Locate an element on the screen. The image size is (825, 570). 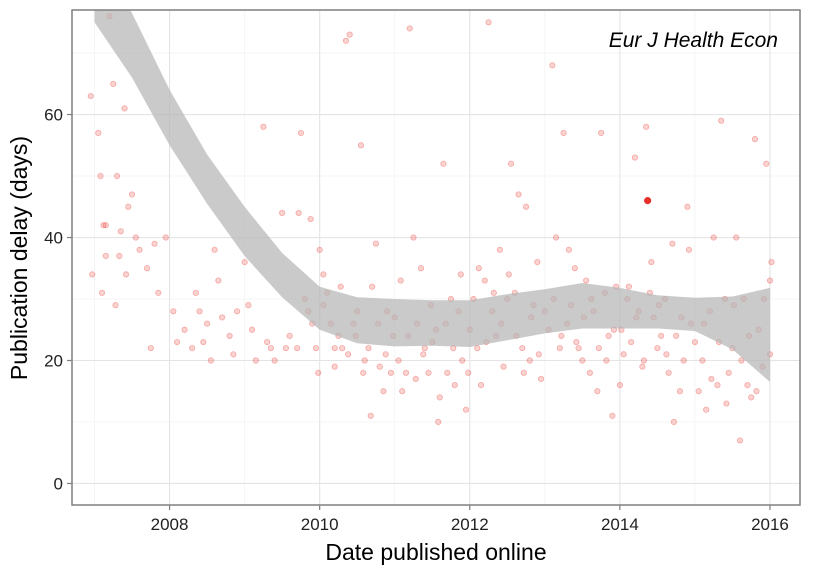
y-tick-label: 0 is located at coordinates (58, 483).